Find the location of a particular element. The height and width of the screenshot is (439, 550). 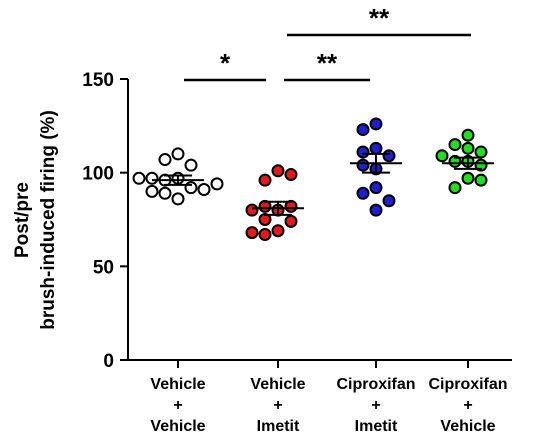

y-tick-label: 0 is located at coordinates (108, 361).